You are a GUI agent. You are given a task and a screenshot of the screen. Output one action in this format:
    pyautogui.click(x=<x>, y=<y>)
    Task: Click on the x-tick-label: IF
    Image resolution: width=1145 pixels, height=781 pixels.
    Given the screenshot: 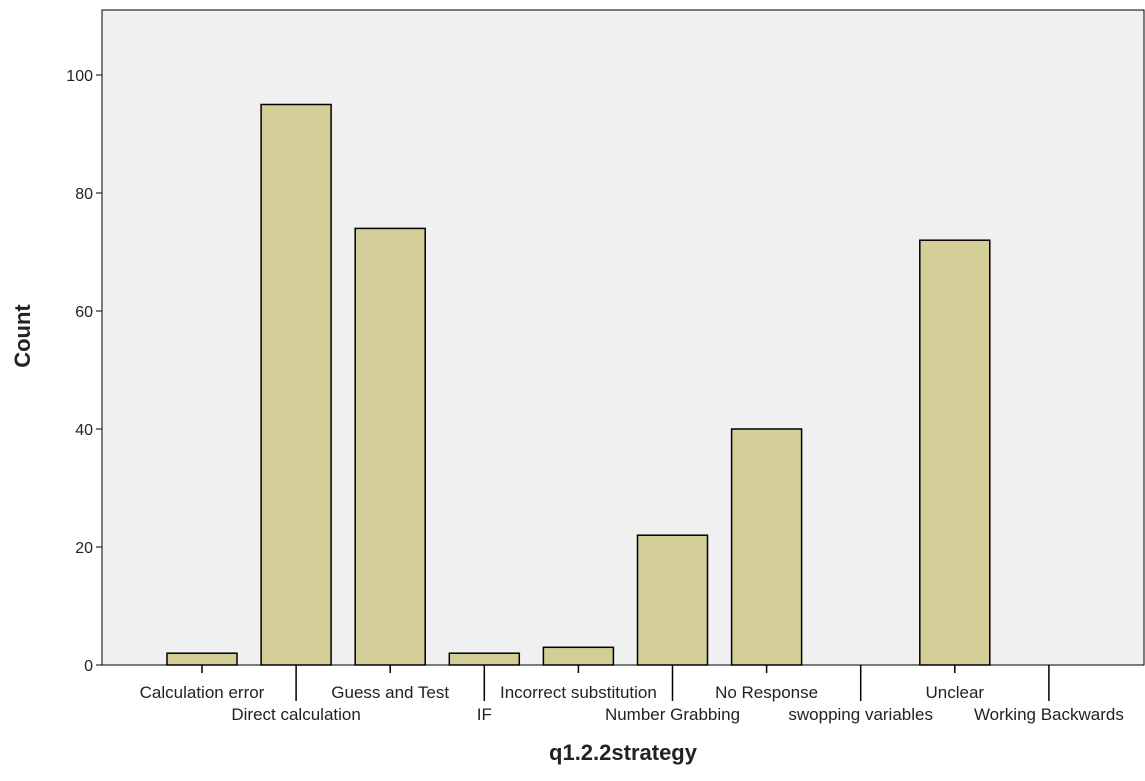 What is the action you would take?
    pyautogui.click(x=484, y=714)
    